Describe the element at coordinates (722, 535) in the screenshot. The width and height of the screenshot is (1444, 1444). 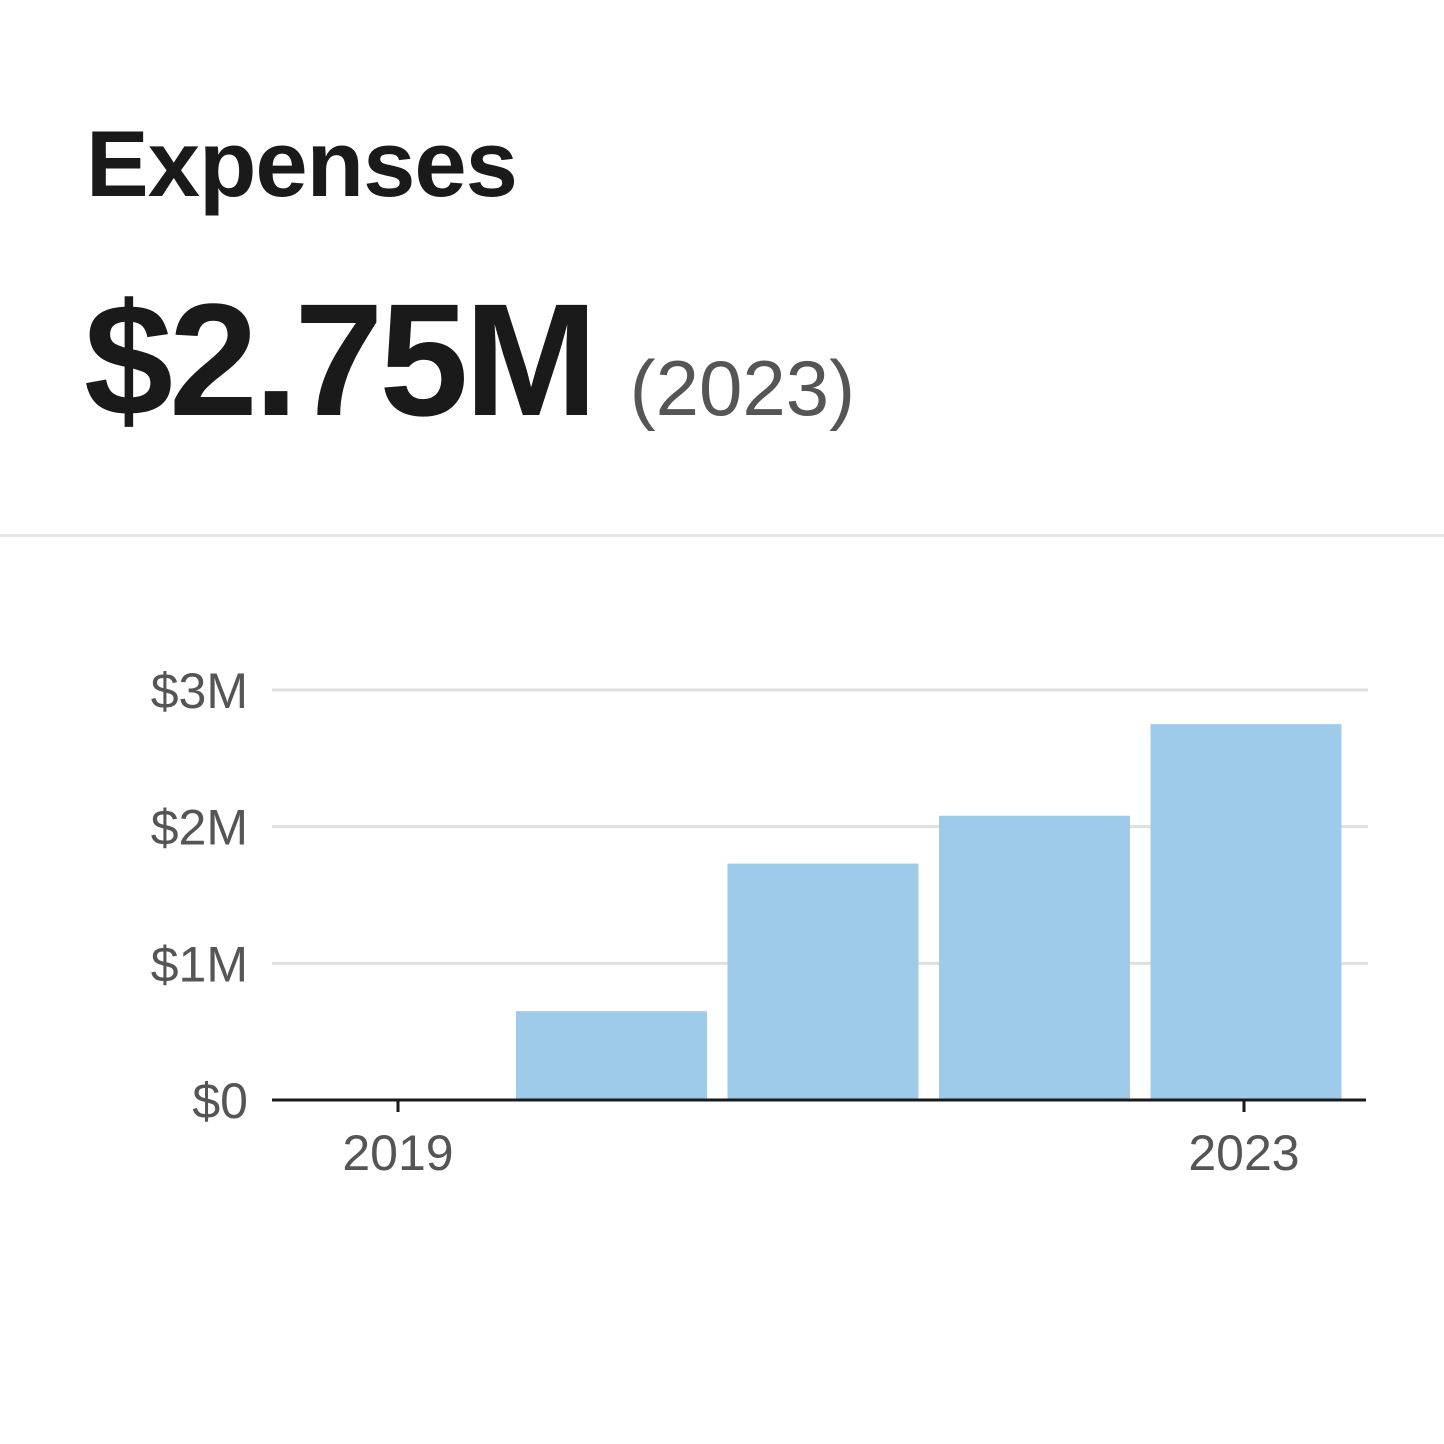
I see `divider` at that location.